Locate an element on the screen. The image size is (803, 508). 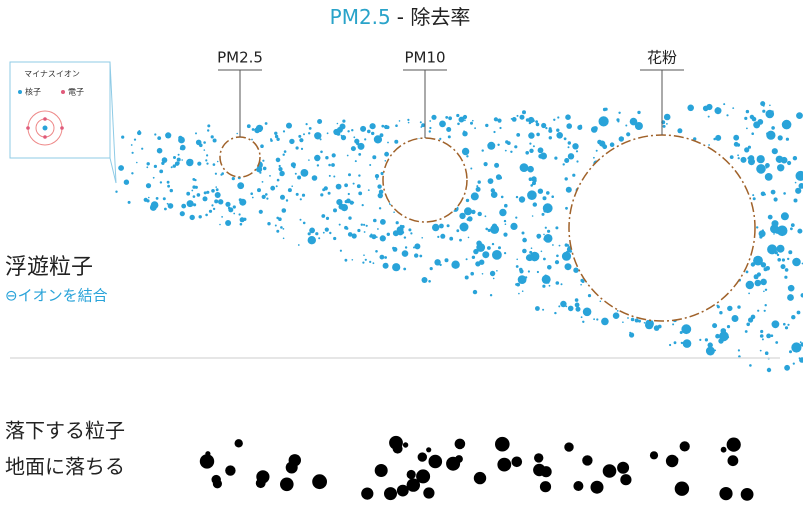
legend-dot is located at coordinates (63, 92).